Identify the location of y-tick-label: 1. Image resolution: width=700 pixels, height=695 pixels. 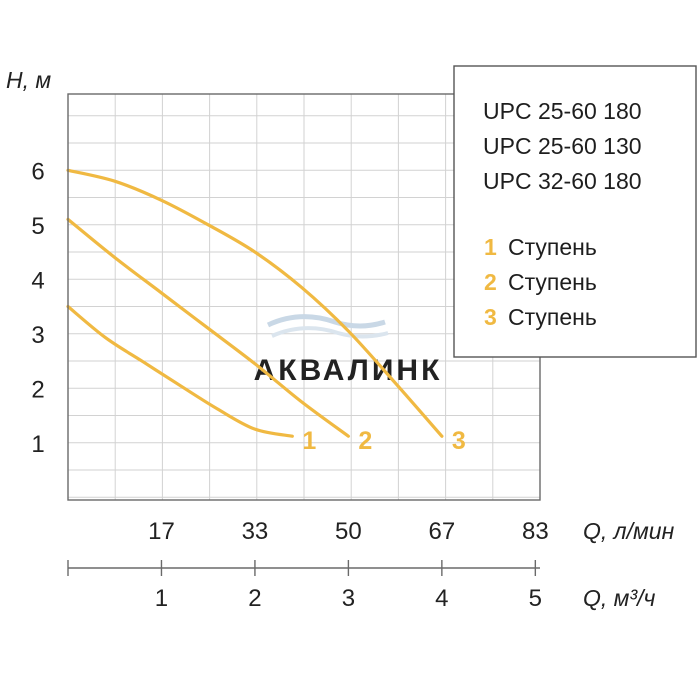
(37, 444).